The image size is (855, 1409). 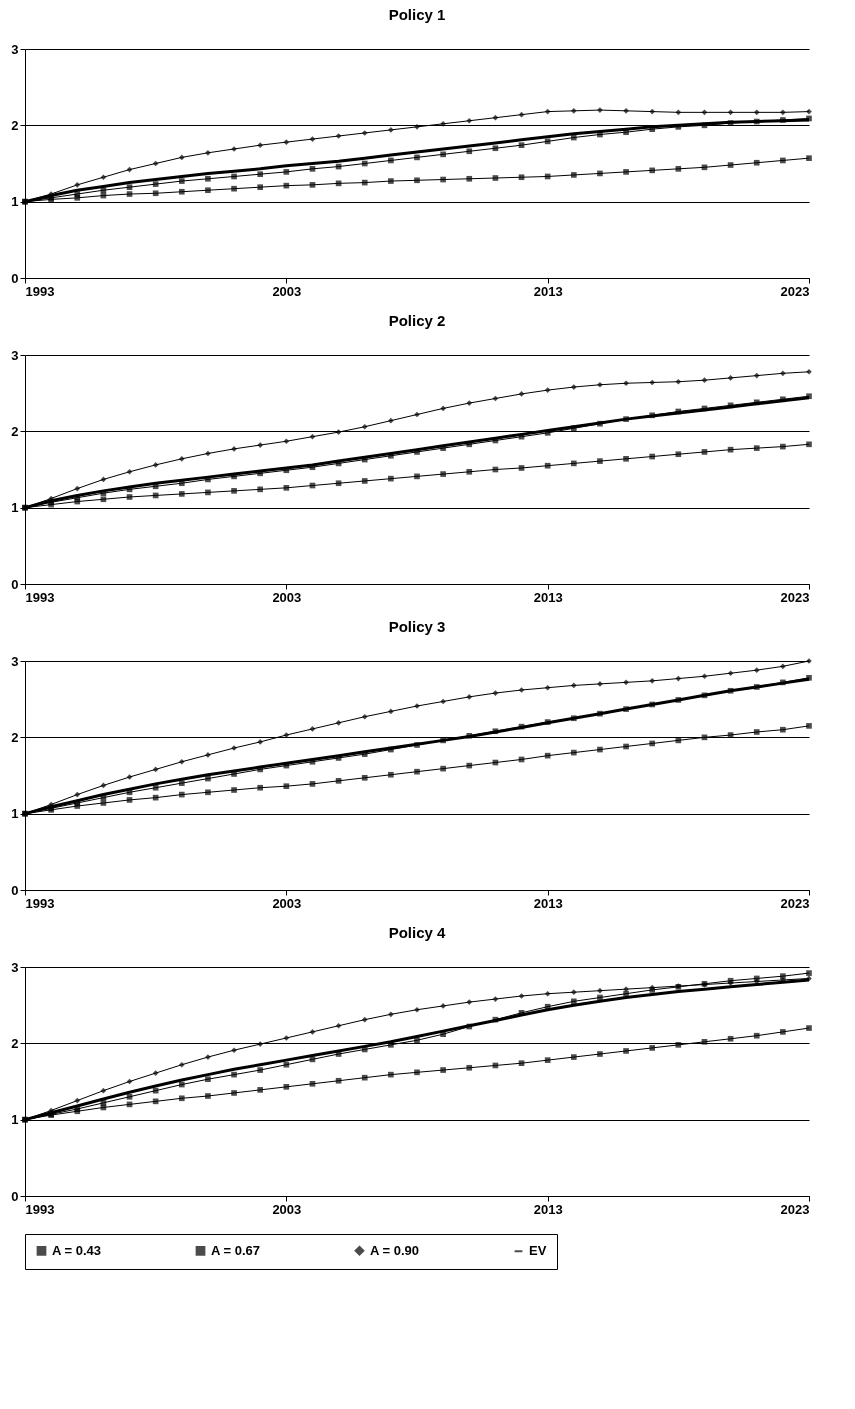 I want to click on chart-title: Policy 3, so click(x=417, y=626).